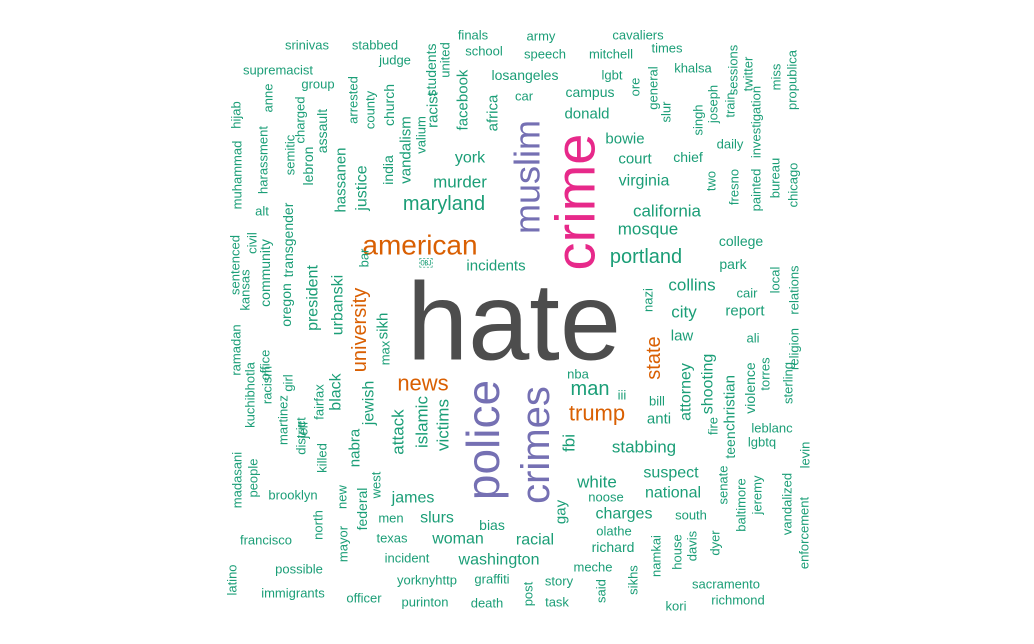 This screenshot has height=644, width=1034. Describe the element at coordinates (307, 45) in the screenshot. I see `word-srinivas: srinivas` at that location.